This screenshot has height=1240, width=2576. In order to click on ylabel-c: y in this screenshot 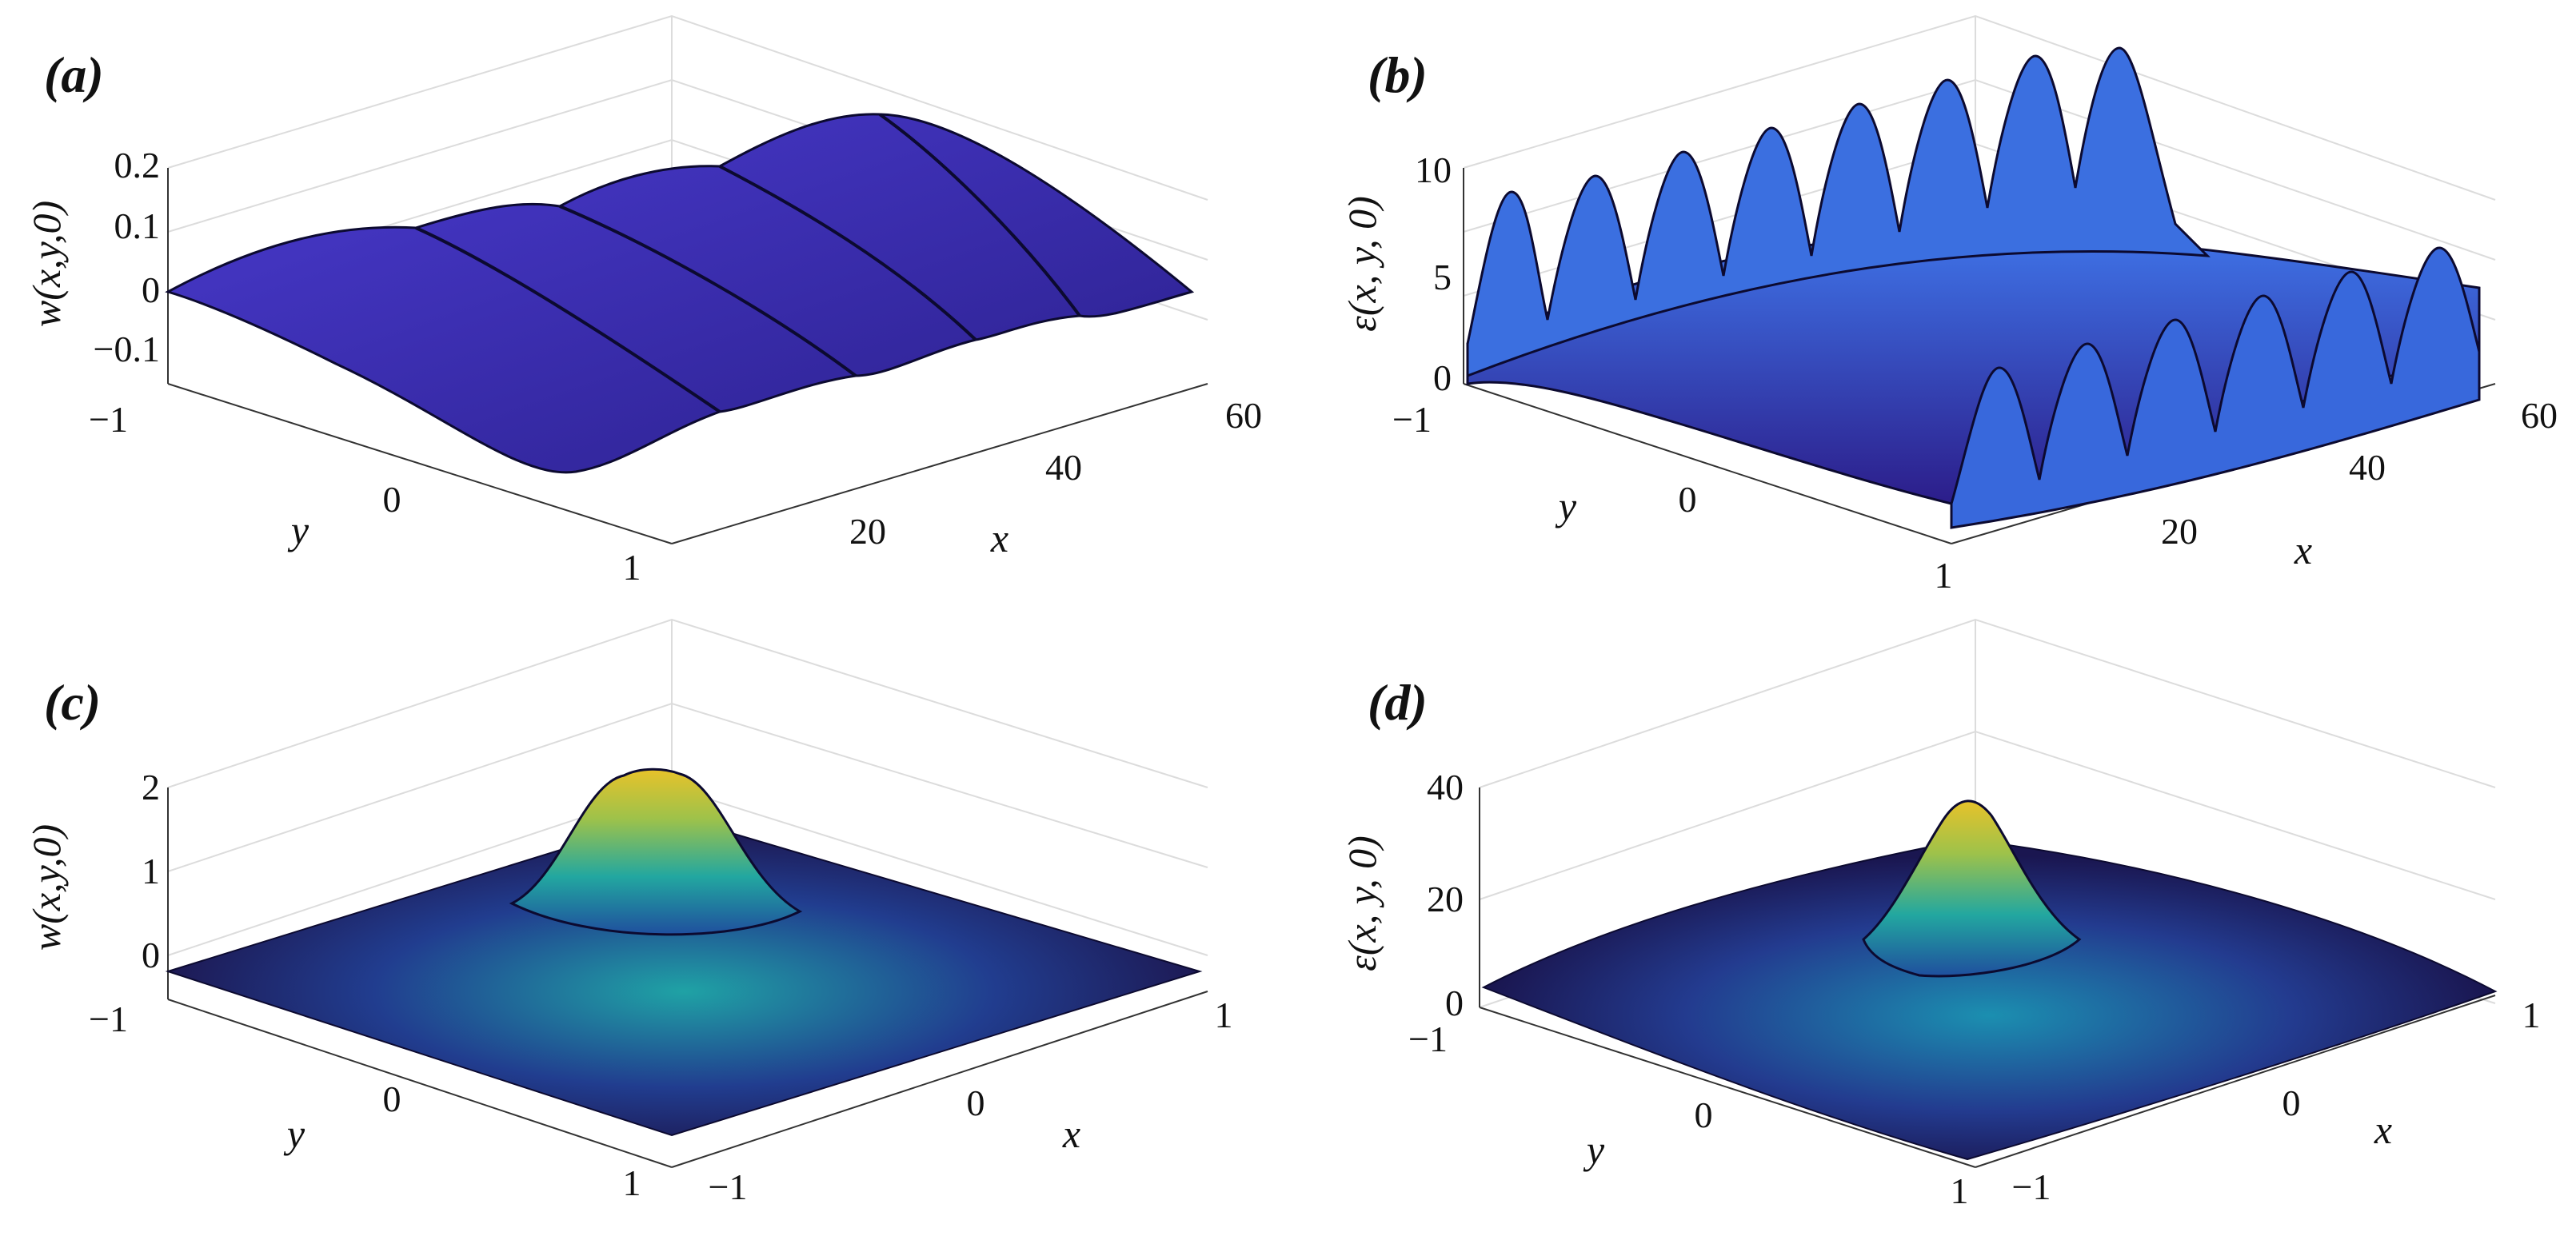, I will do `click(295, 1133)`.